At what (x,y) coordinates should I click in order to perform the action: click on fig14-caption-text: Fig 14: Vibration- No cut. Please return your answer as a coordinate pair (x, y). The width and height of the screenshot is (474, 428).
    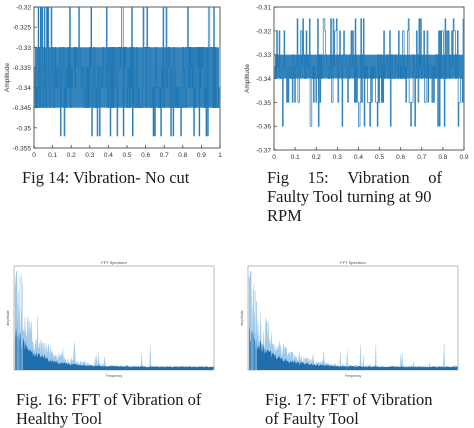
    Looking at the image, I should click on (106, 177).